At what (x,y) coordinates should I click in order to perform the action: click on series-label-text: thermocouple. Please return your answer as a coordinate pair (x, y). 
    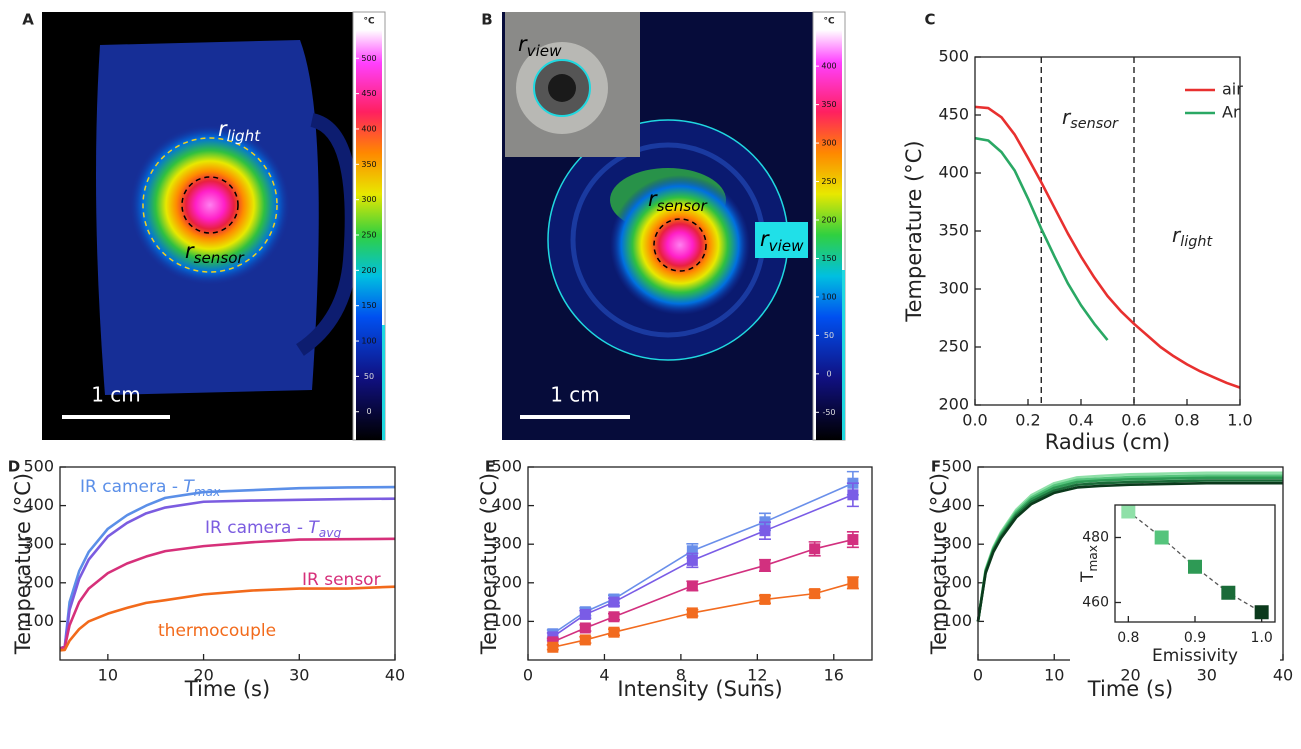
    Looking at the image, I should click on (217, 631).